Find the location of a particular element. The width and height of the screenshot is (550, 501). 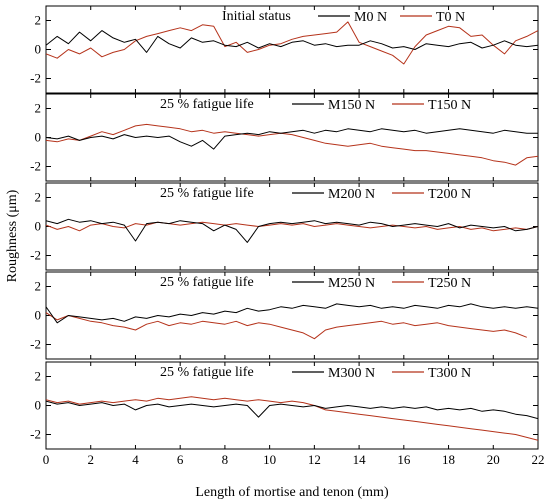

x-axis-title: Length of mortise and tenon (mm) is located at coordinates (292, 492).